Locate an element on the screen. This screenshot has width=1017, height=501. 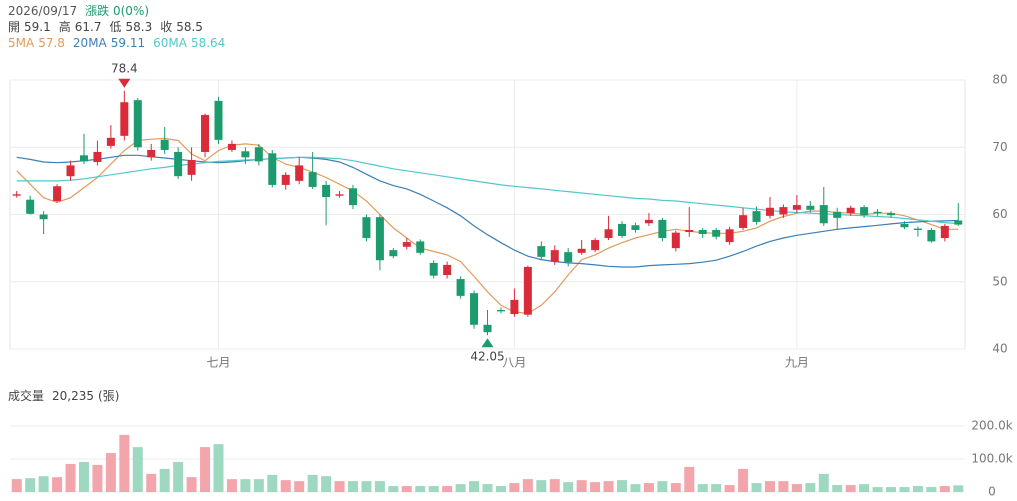
header-ohlc: 開 59.1 高 61.7 低 58.3 收 58.5 is located at coordinates (105, 26).